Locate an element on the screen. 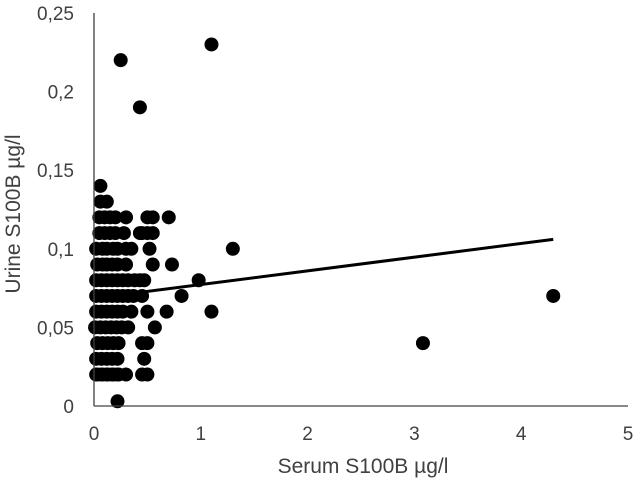 The image size is (638, 486). x-axis-tick-labels: 0 1 2 3 4 5 is located at coordinates (361, 434).